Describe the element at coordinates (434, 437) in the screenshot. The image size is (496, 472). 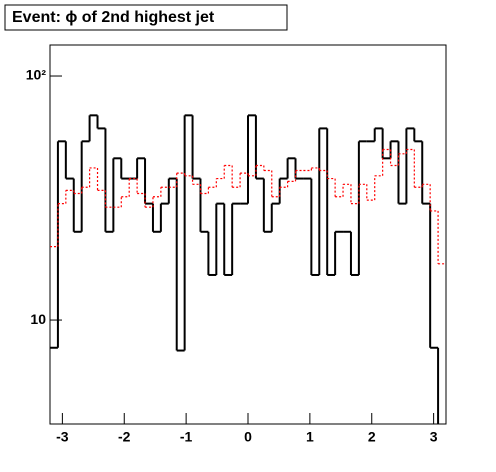
I see `x-tick-label: 3` at that location.